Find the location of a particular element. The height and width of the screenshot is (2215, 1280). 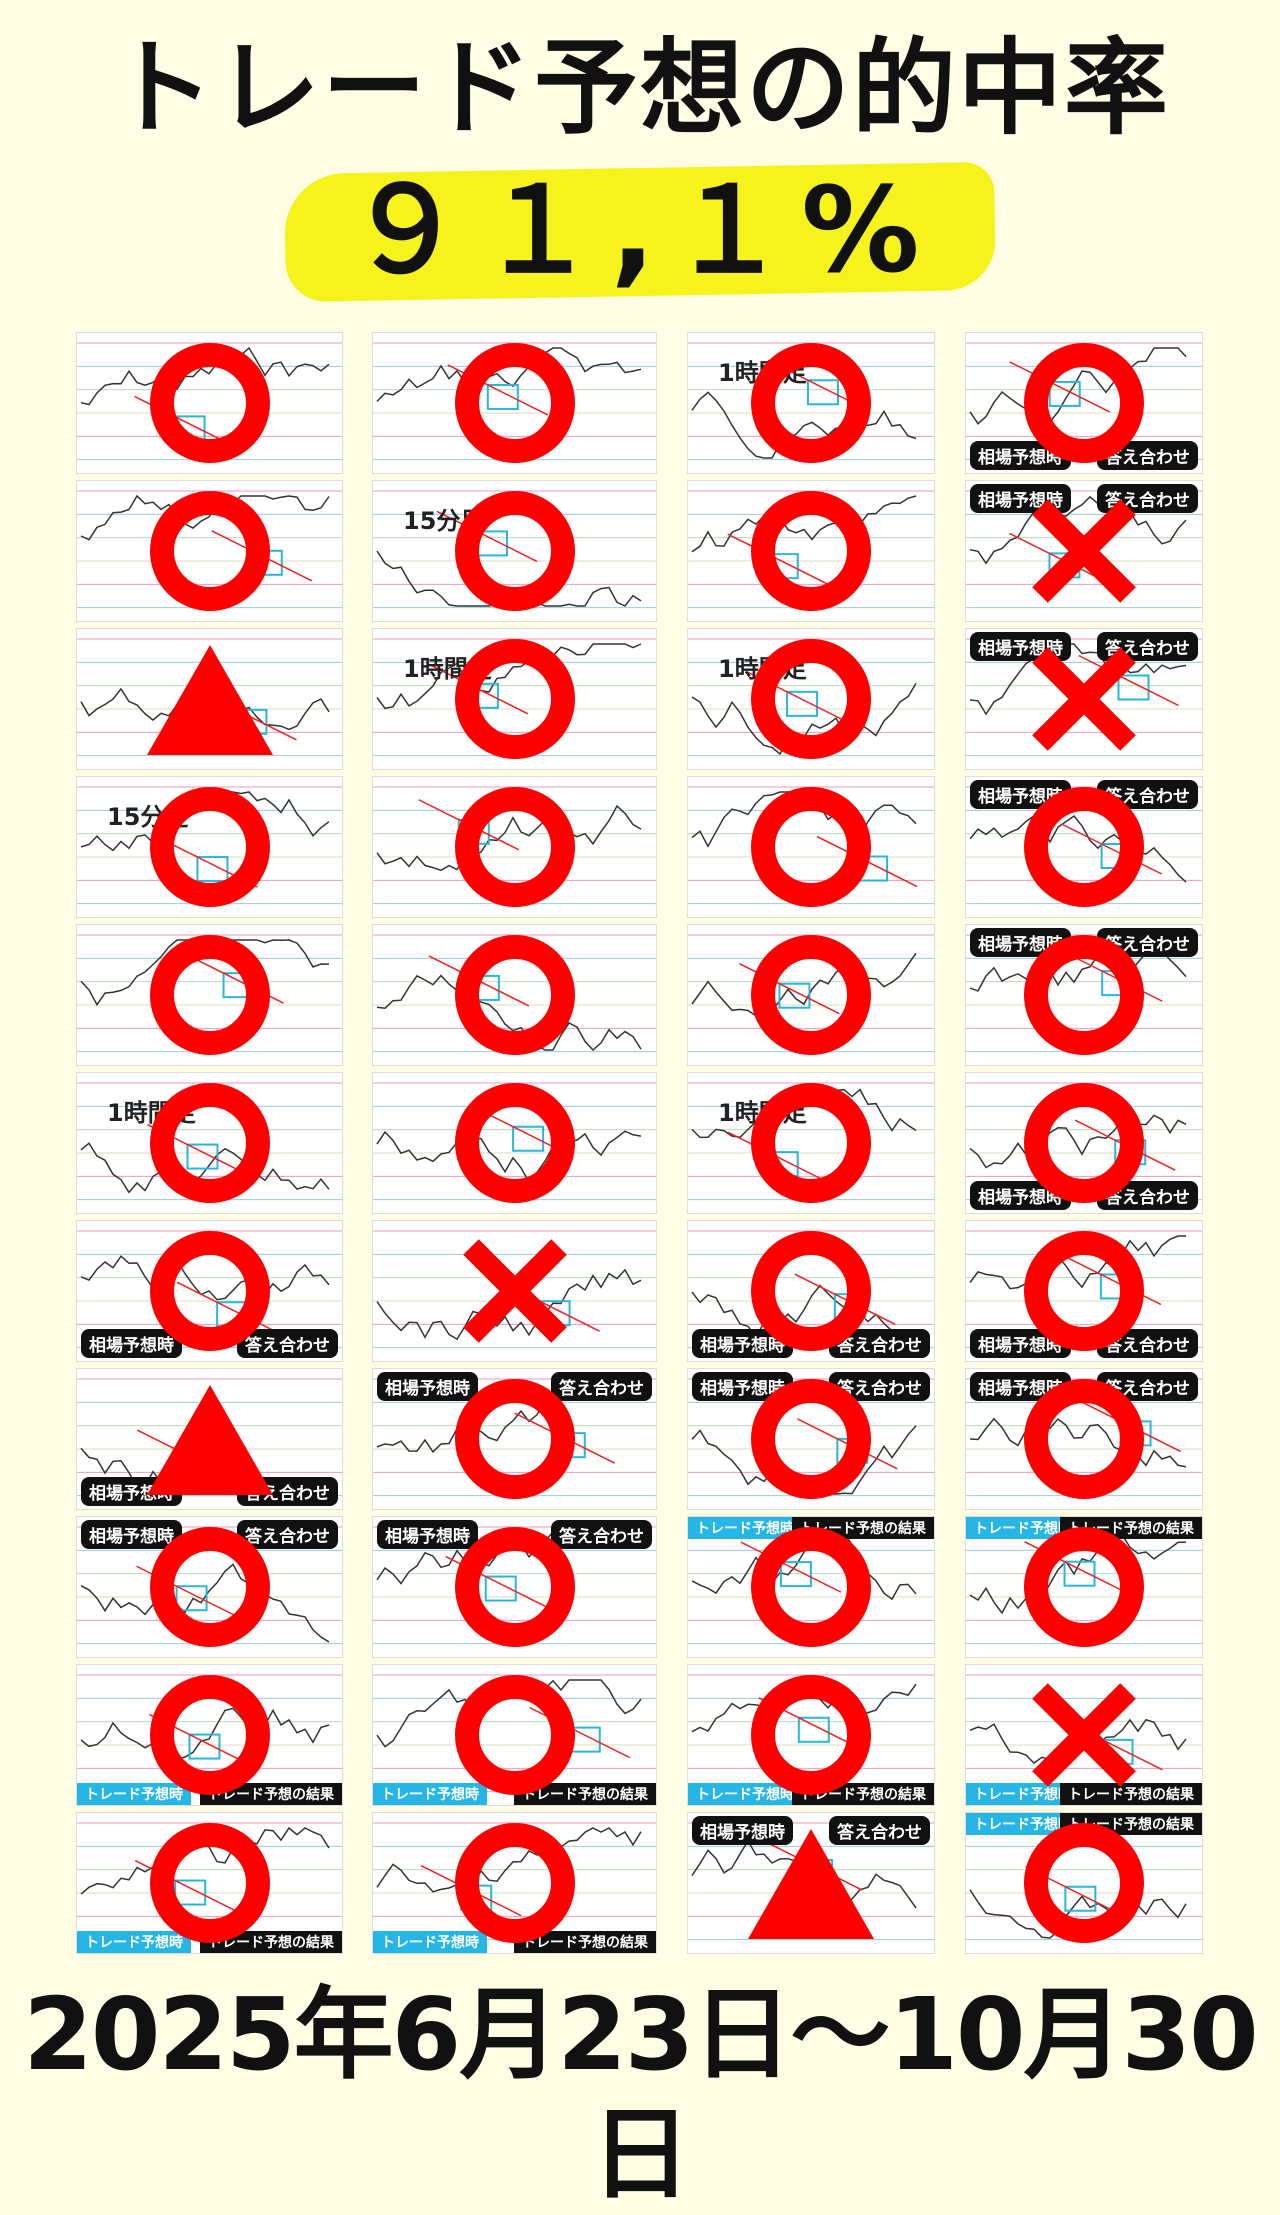

page-title: トレード予想の的中率 is located at coordinates (639, 88).